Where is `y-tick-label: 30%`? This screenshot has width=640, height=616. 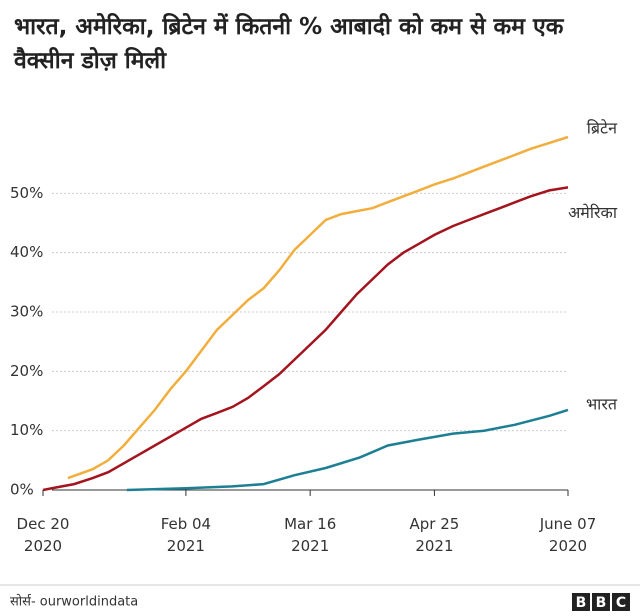 y-tick-label: 30% is located at coordinates (26, 312).